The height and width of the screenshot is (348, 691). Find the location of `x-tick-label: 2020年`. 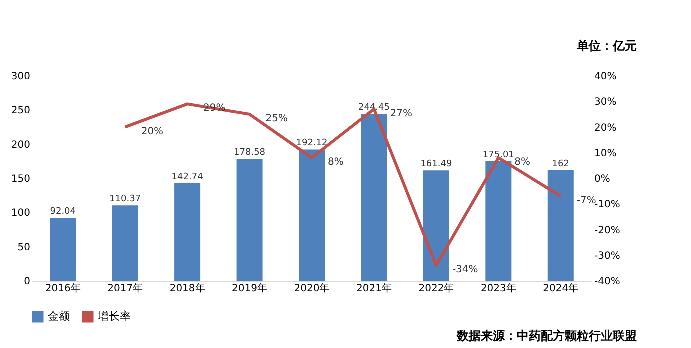

x-tick-label: 2020年 is located at coordinates (312, 288).